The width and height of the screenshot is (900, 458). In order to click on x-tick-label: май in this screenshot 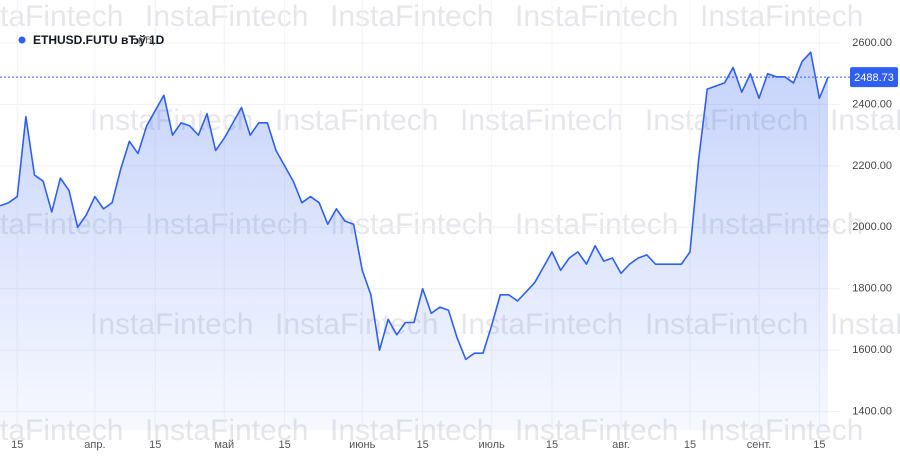, I will do `click(224, 445)`.